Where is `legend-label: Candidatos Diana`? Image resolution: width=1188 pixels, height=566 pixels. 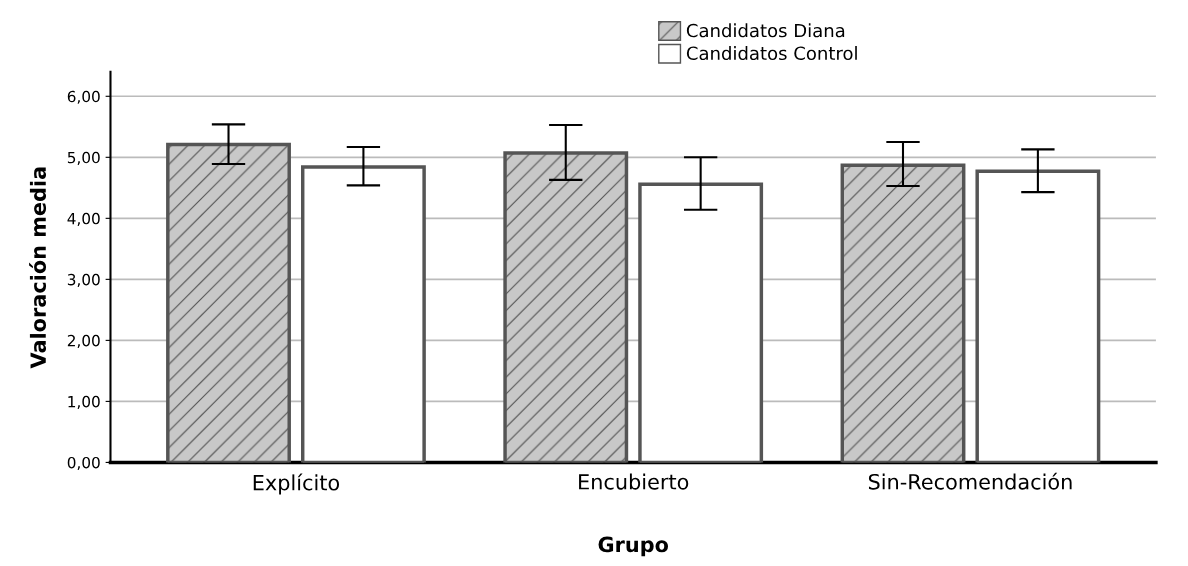
legend-label: Candidatos Diana is located at coordinates (765, 30).